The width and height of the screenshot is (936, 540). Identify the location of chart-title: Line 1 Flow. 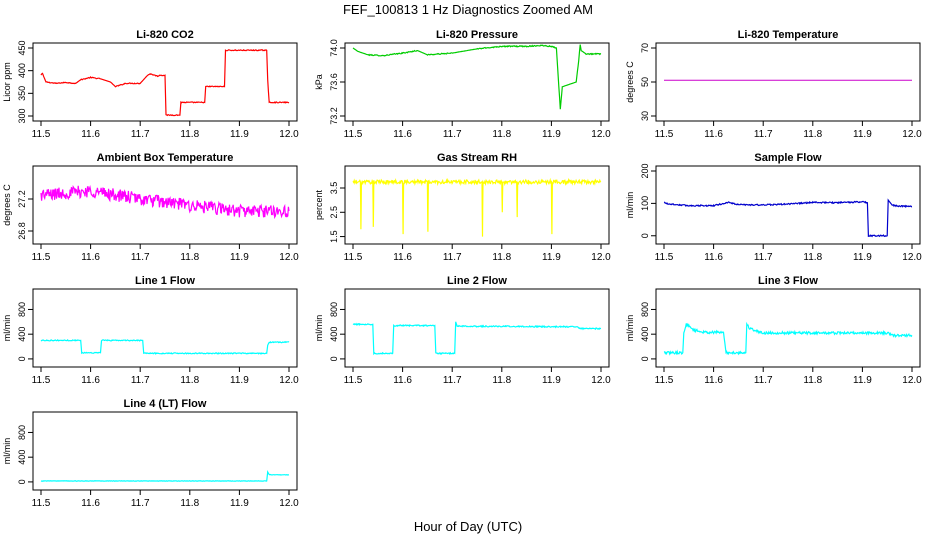
(165, 281).